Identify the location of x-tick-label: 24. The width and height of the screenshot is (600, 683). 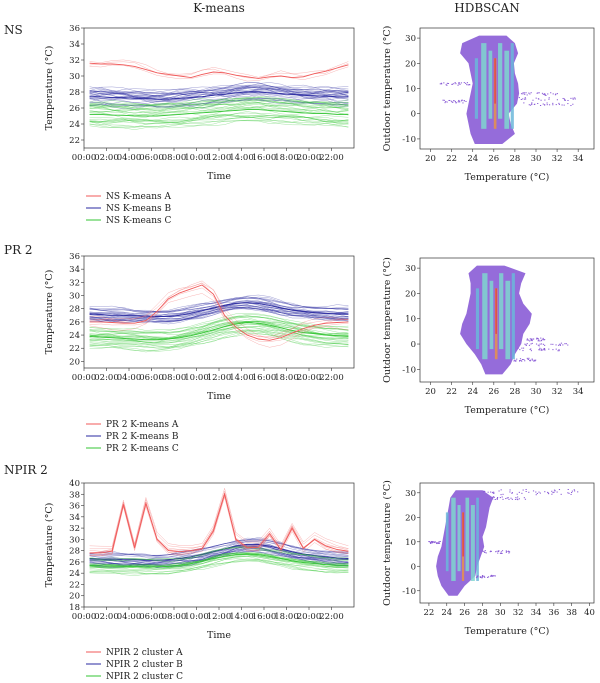
(472, 392).